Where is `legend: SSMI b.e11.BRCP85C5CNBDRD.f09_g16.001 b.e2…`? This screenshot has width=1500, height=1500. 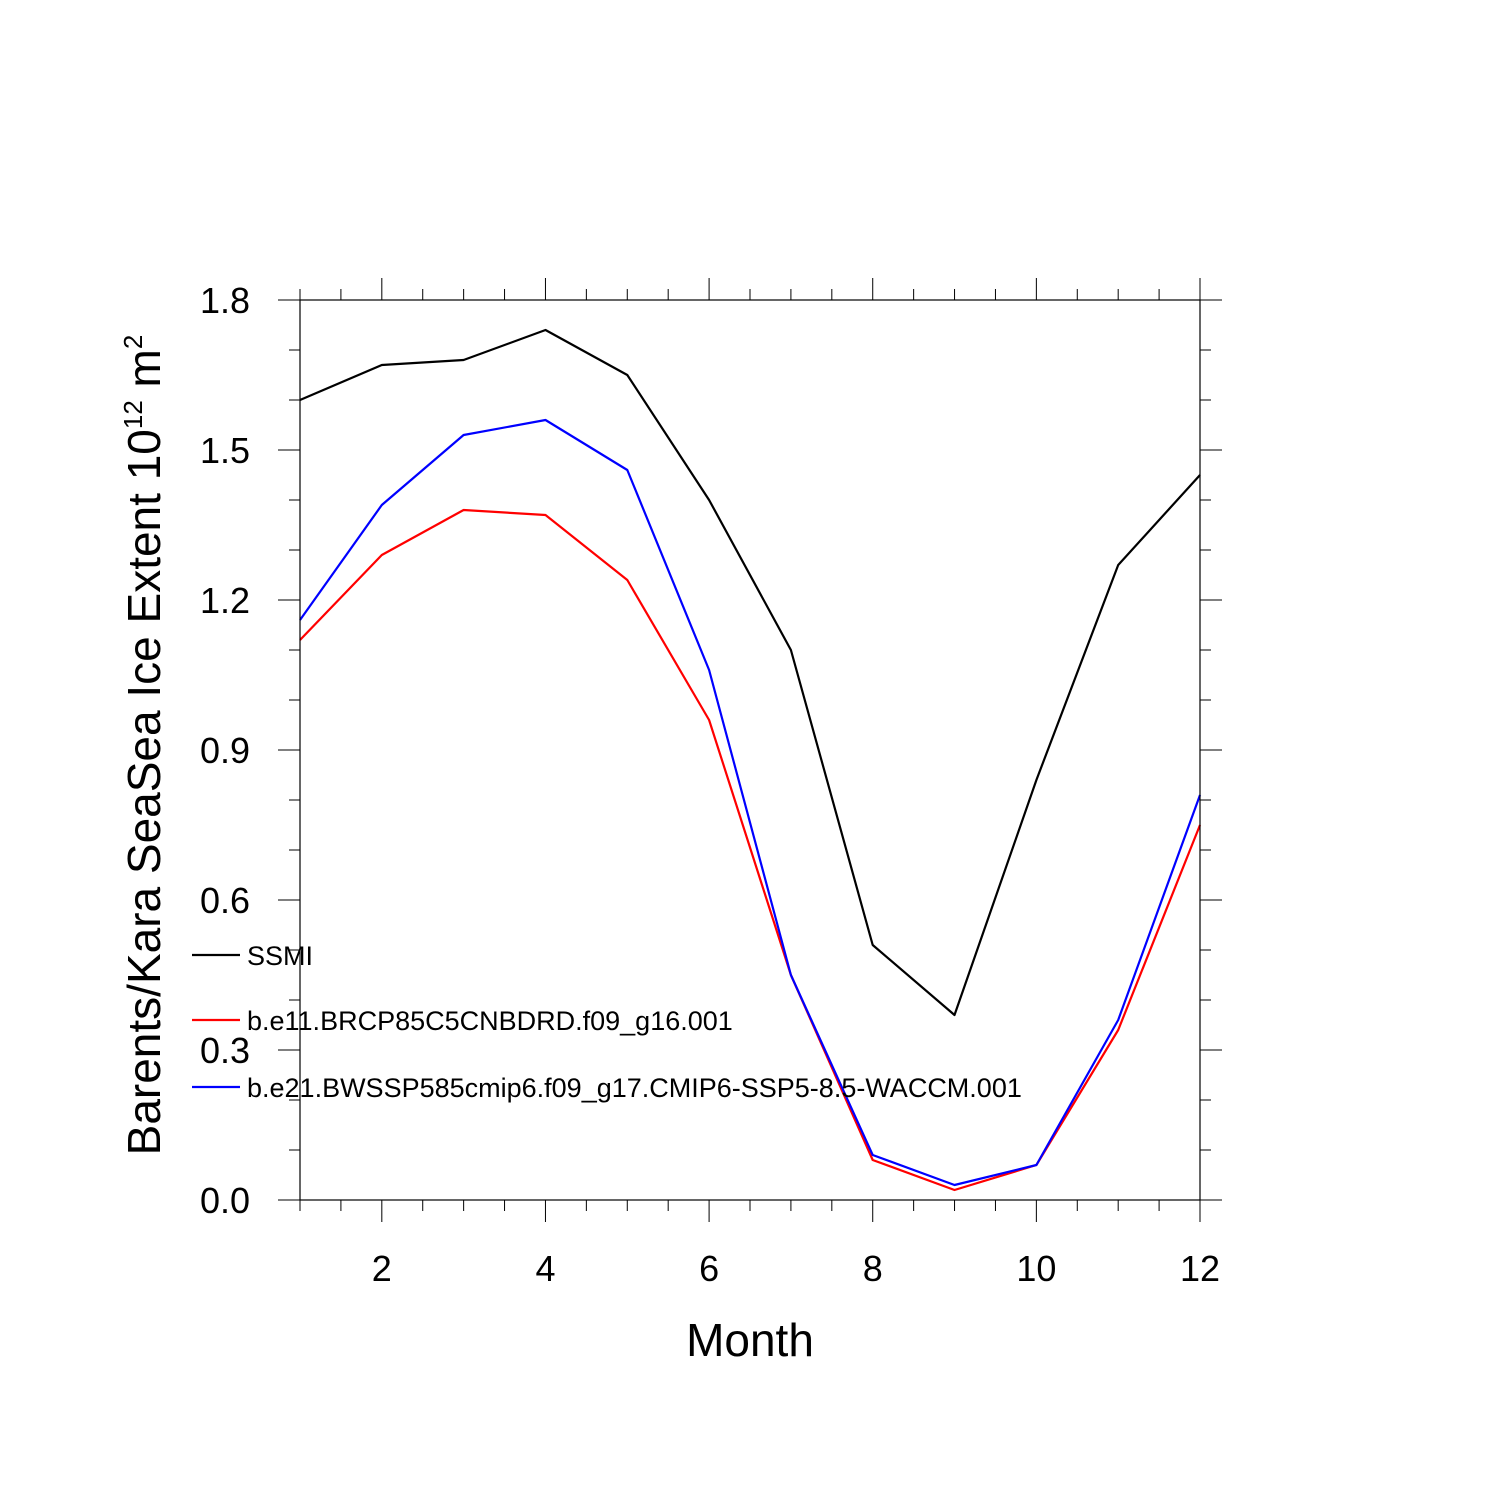 legend: SSMI b.e11.BRCP85C5CNBDRD.f09_g16.001 b.e2… is located at coordinates (607, 1022).